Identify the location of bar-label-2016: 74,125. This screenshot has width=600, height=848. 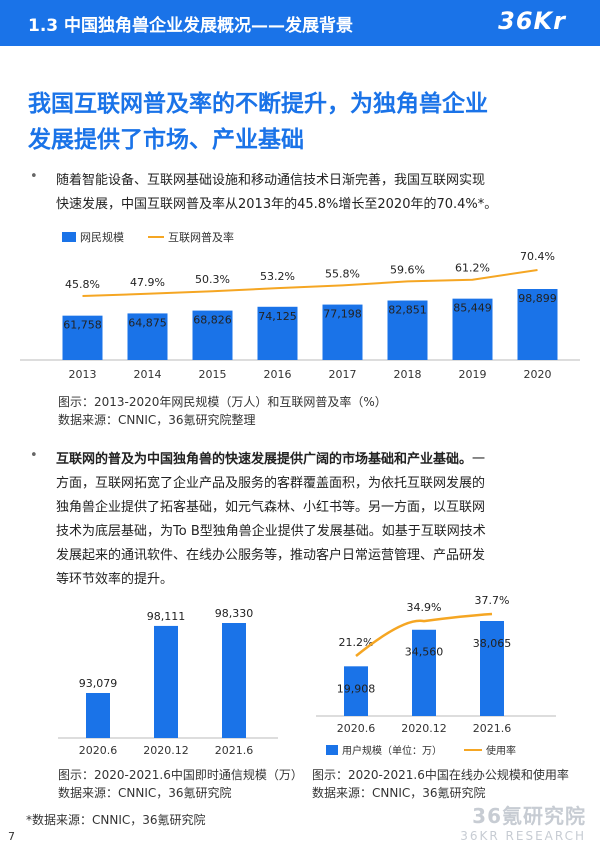
(277, 316).